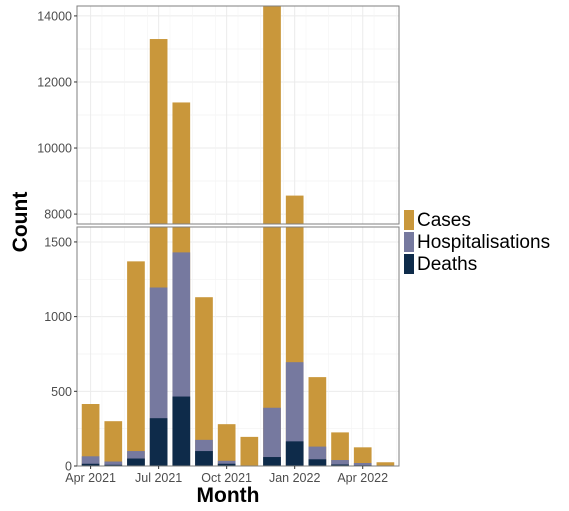  Describe the element at coordinates (54, 82) in the screenshot. I see `upper-y-tick-label: 12000` at that location.